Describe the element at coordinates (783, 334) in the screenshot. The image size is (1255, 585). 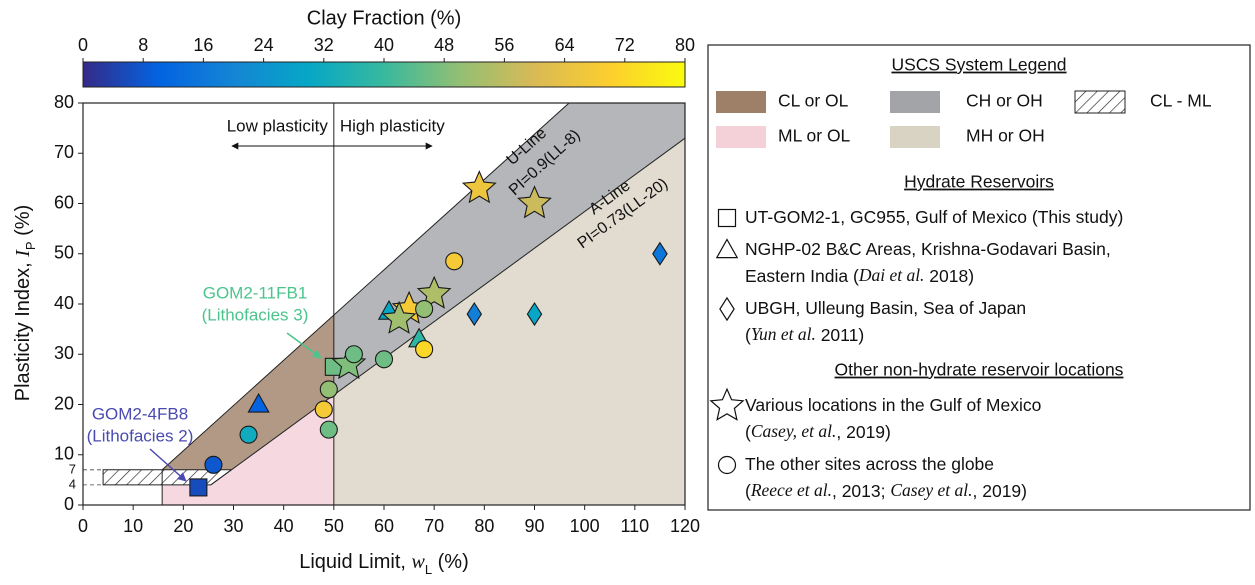
I see `italic-text: Yun et al.` at that location.